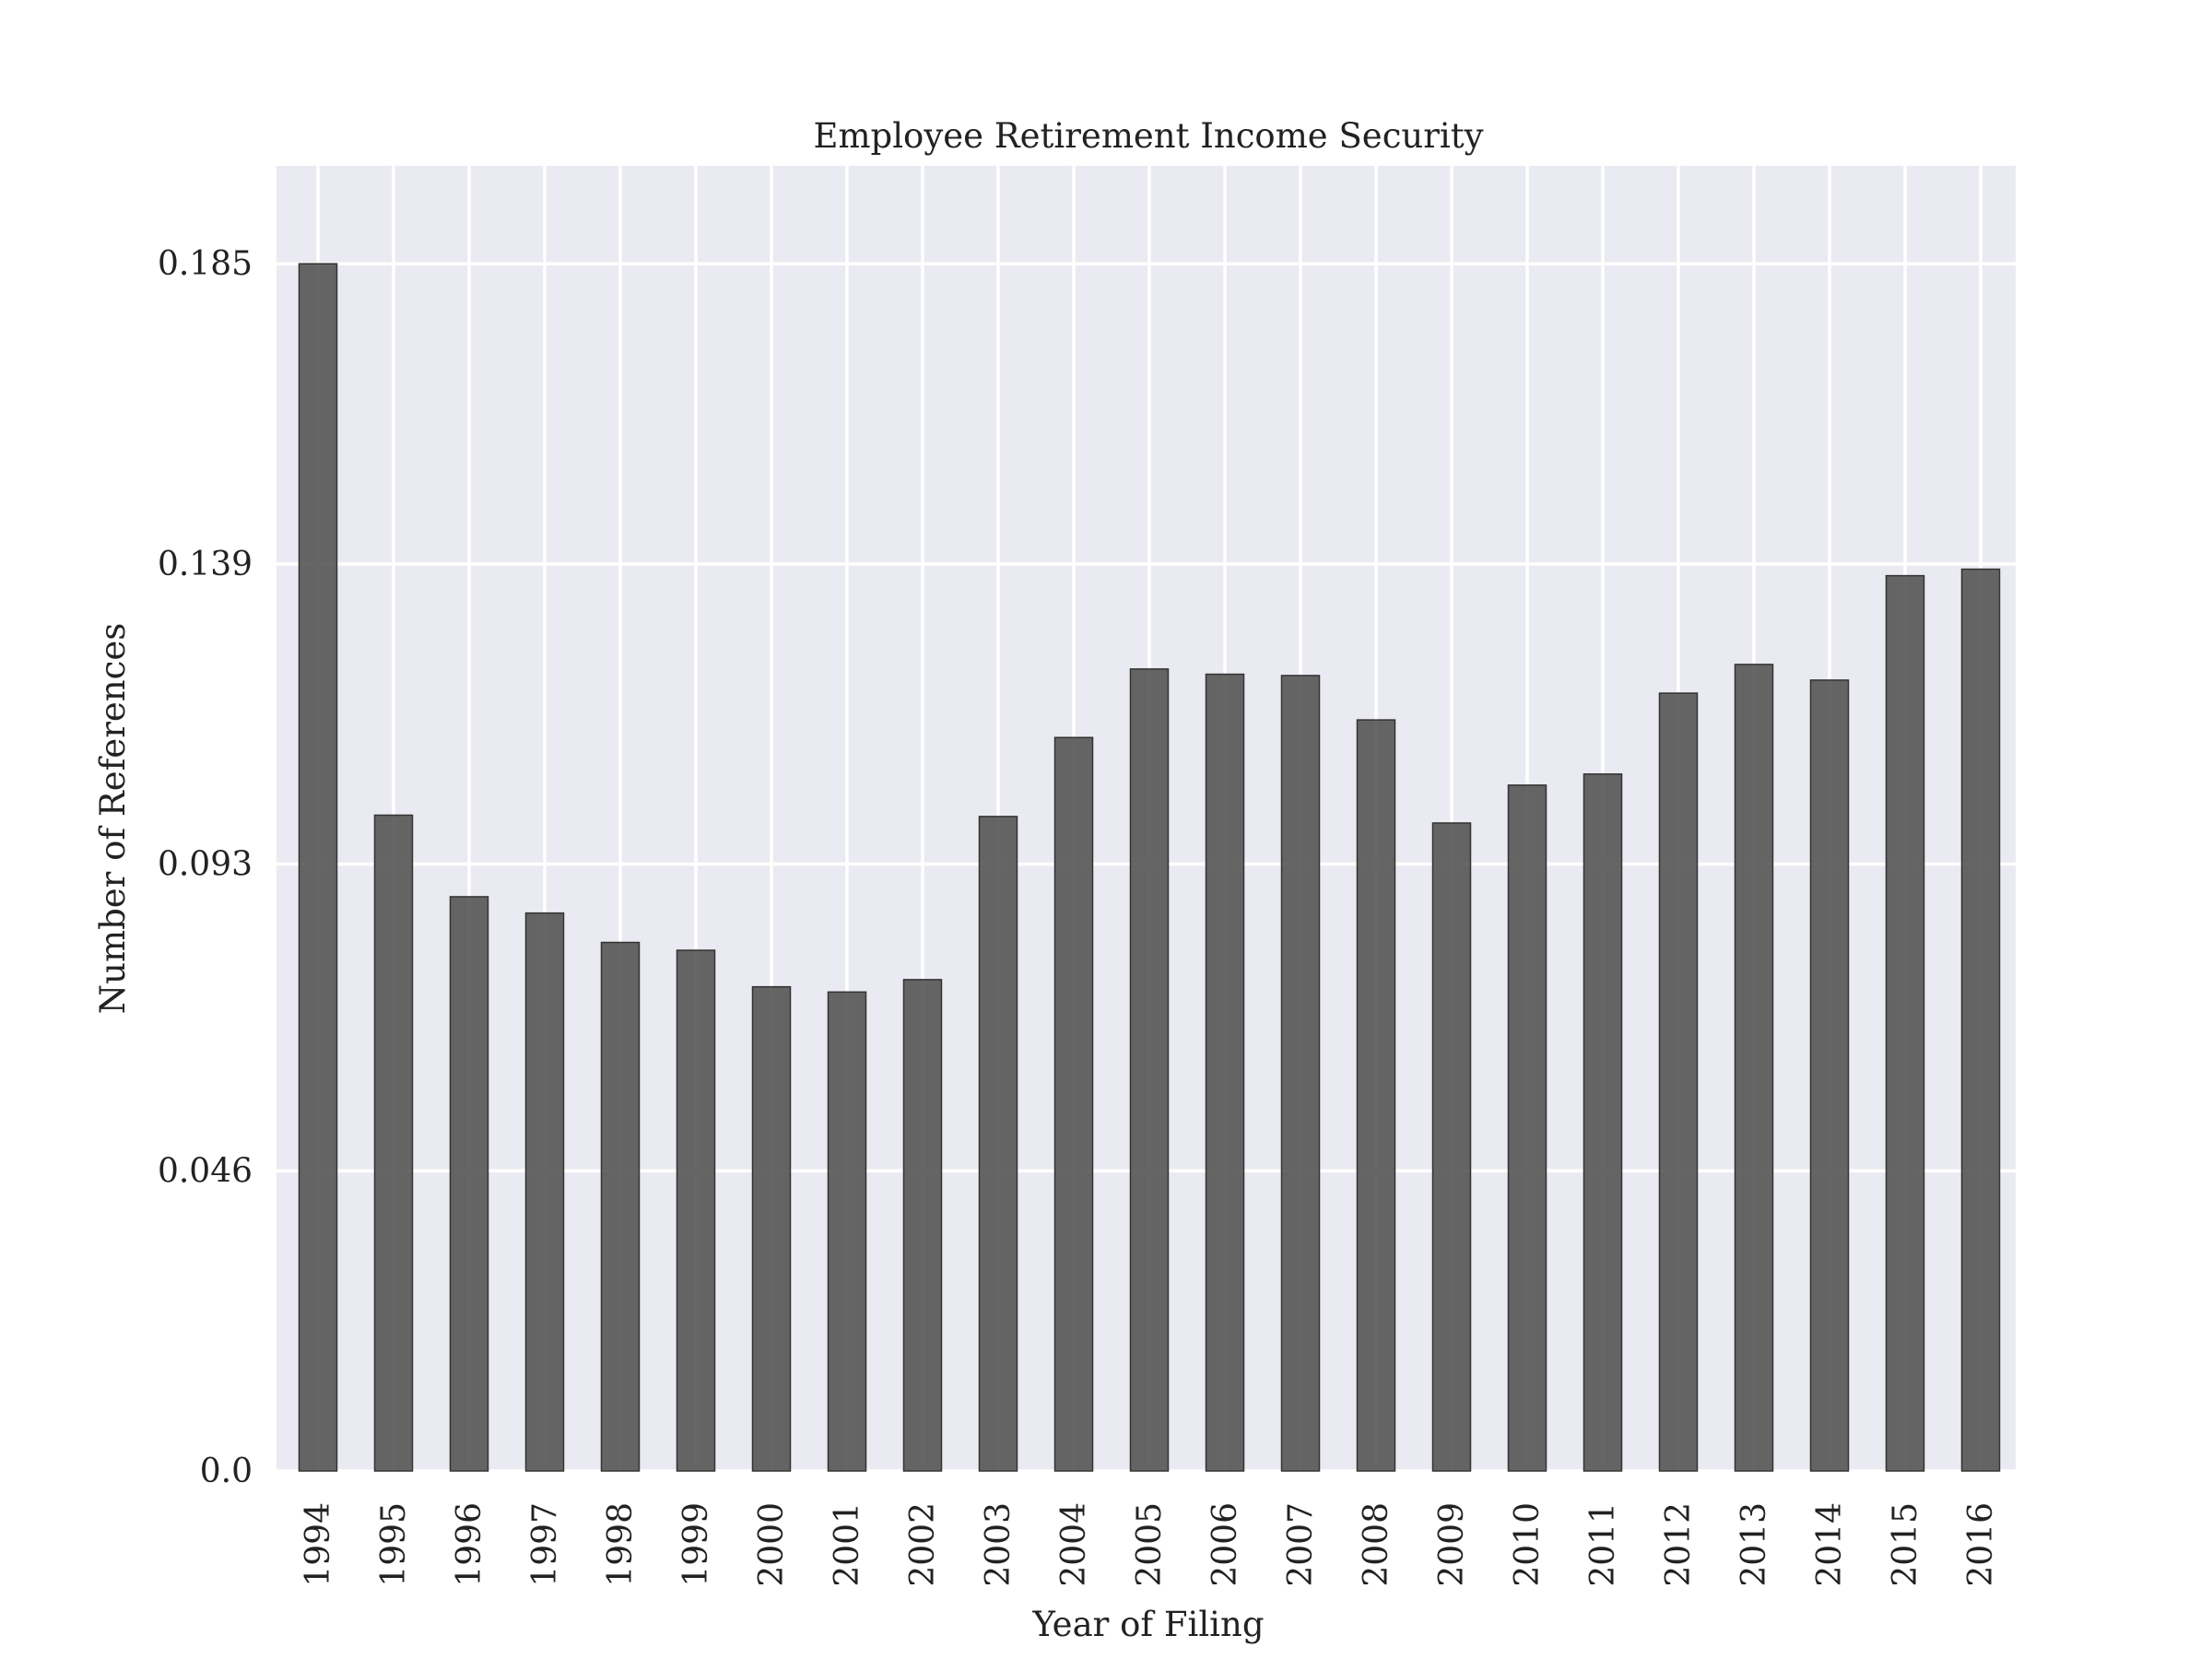 This screenshot has height=1659, width=2212. Describe the element at coordinates (1981, 1544) in the screenshot. I see `x-tick-label: 2016` at that location.